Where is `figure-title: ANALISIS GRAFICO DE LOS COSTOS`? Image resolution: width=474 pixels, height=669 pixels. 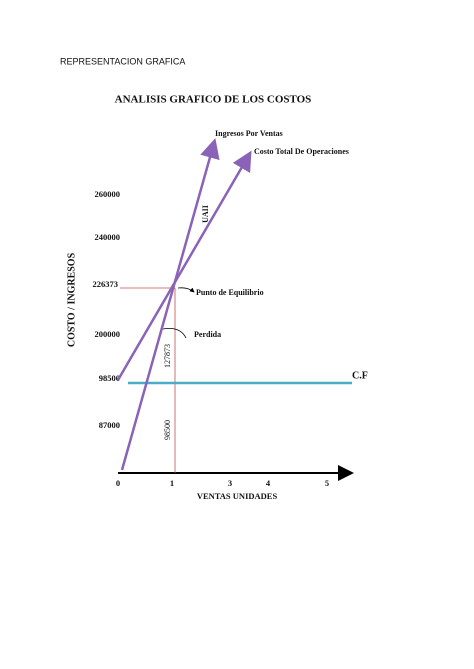 figure-title: ANALISIS GRAFICO DE LOS COSTOS is located at coordinates (213, 100).